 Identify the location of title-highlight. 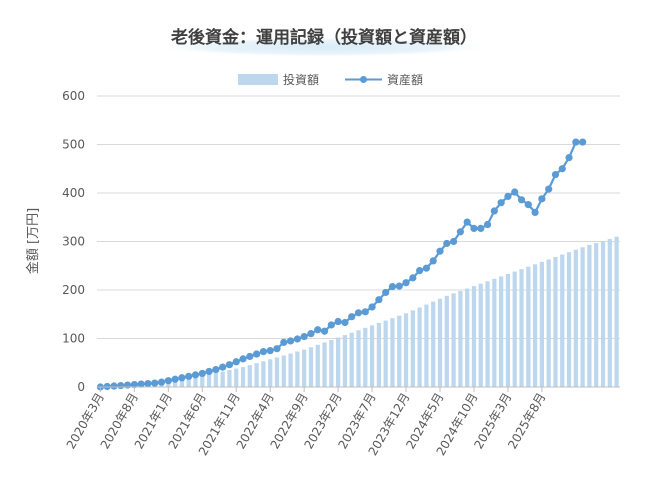
(324, 47).